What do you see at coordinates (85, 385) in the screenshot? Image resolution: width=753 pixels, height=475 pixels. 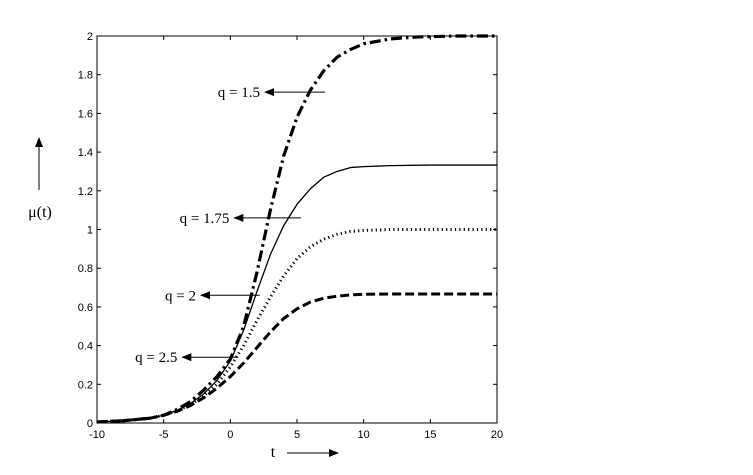 I see `y-tick-label: 0.2` at bounding box center [85, 385].